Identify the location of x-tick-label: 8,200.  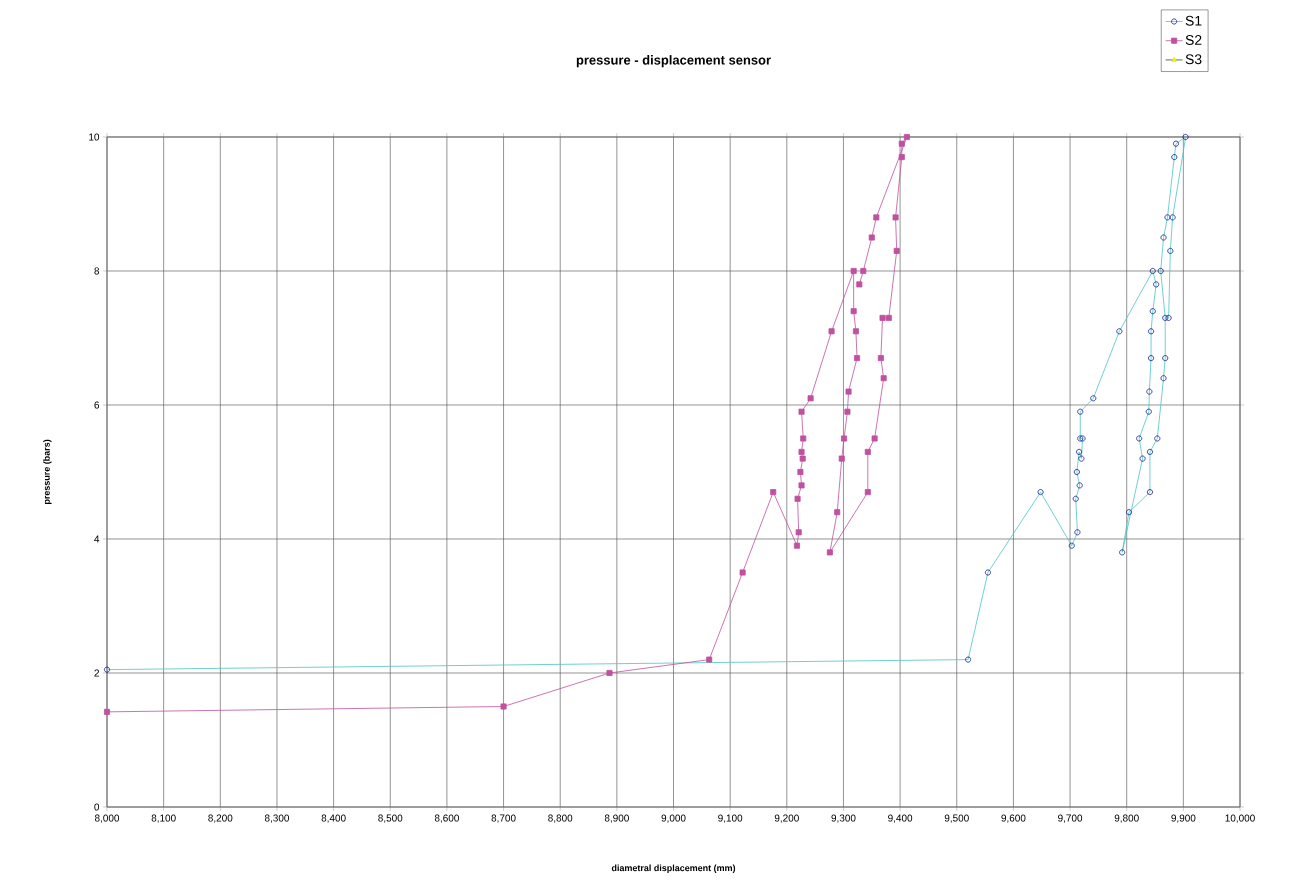
(220, 818).